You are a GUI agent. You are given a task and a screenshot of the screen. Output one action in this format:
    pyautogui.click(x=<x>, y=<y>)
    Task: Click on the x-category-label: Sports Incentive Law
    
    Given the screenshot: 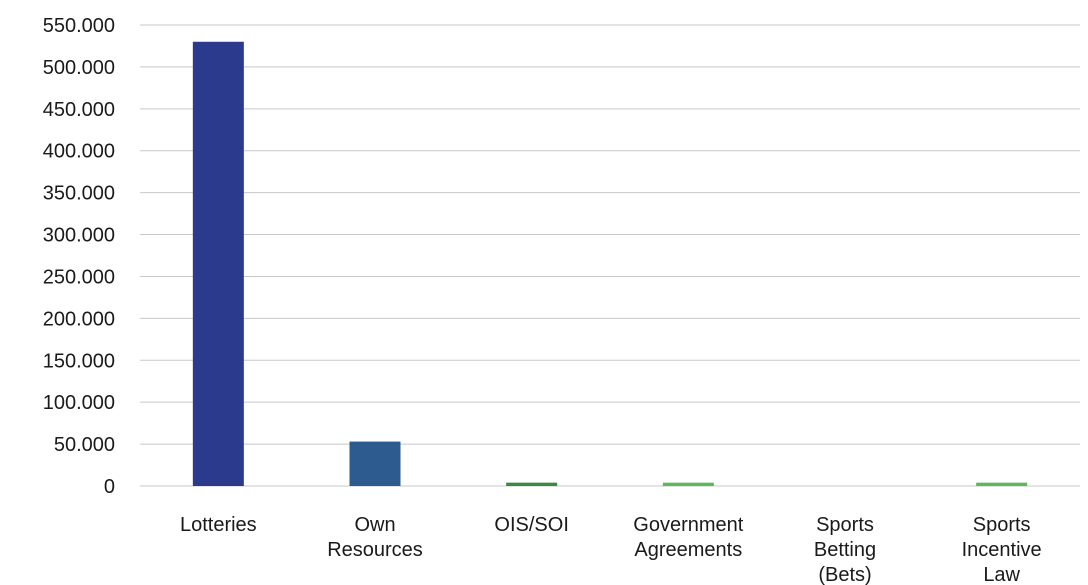 What is the action you would take?
    pyautogui.click(x=1002, y=549)
    